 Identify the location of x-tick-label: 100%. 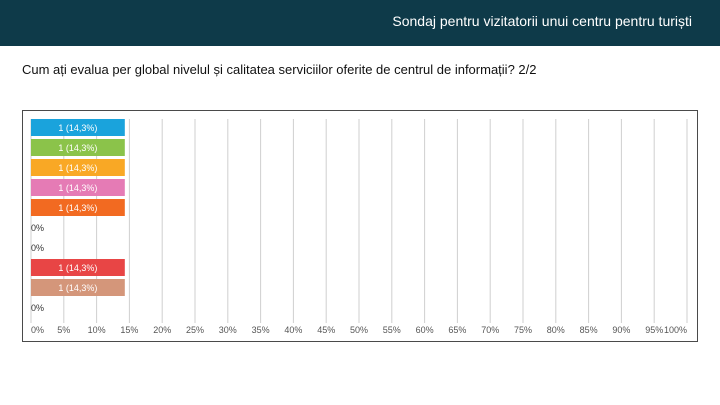
(675, 330).